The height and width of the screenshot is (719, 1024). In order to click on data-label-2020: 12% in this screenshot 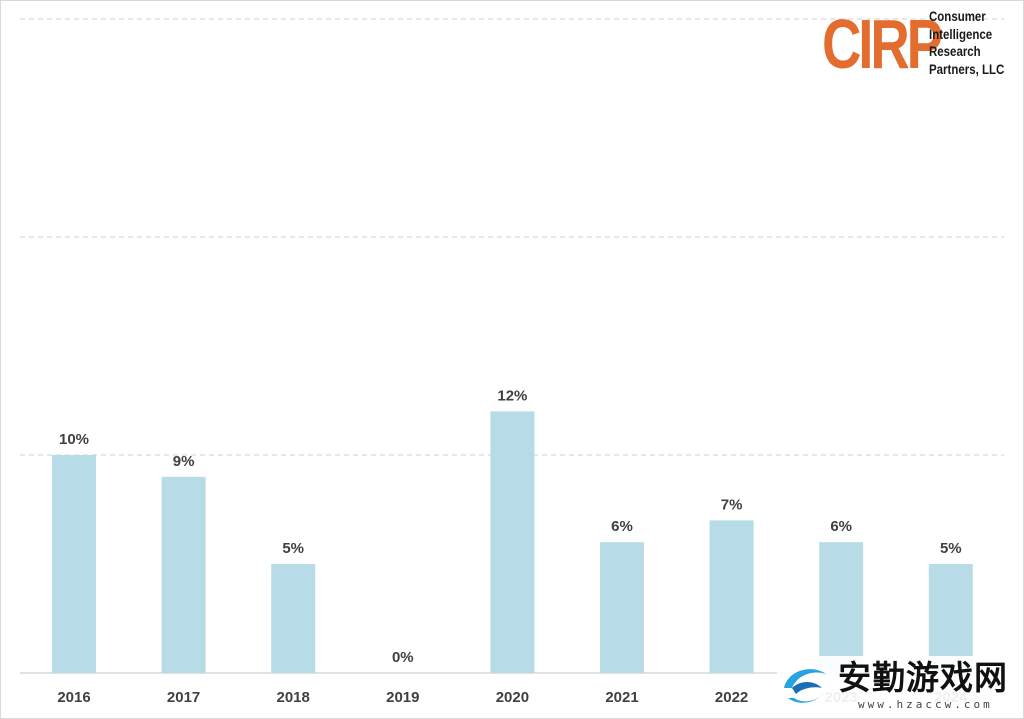, I will do `click(512, 395)`.